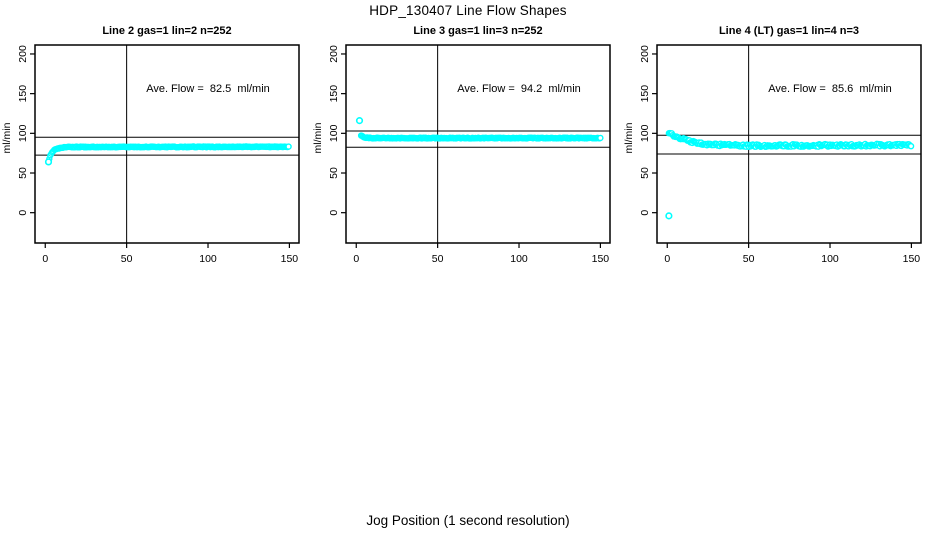  What do you see at coordinates (167, 31) in the screenshot?
I see `panel-title-line2: Line 2 gas=1 lin=2 n=252` at bounding box center [167, 31].